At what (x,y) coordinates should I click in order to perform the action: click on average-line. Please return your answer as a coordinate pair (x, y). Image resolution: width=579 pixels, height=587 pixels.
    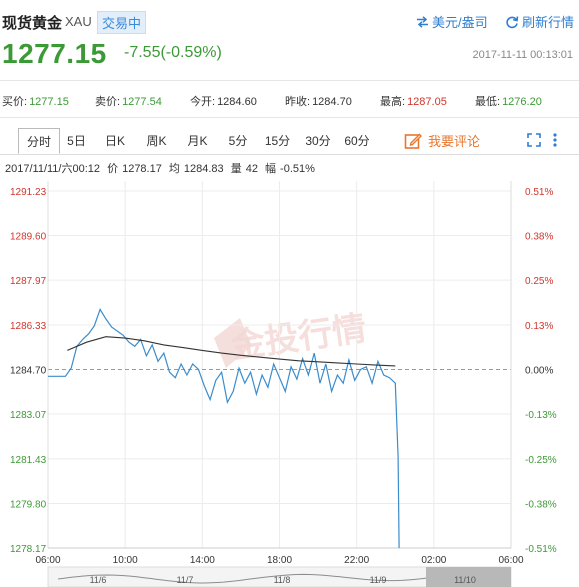
    Looking at the image, I should click on (231, 351).